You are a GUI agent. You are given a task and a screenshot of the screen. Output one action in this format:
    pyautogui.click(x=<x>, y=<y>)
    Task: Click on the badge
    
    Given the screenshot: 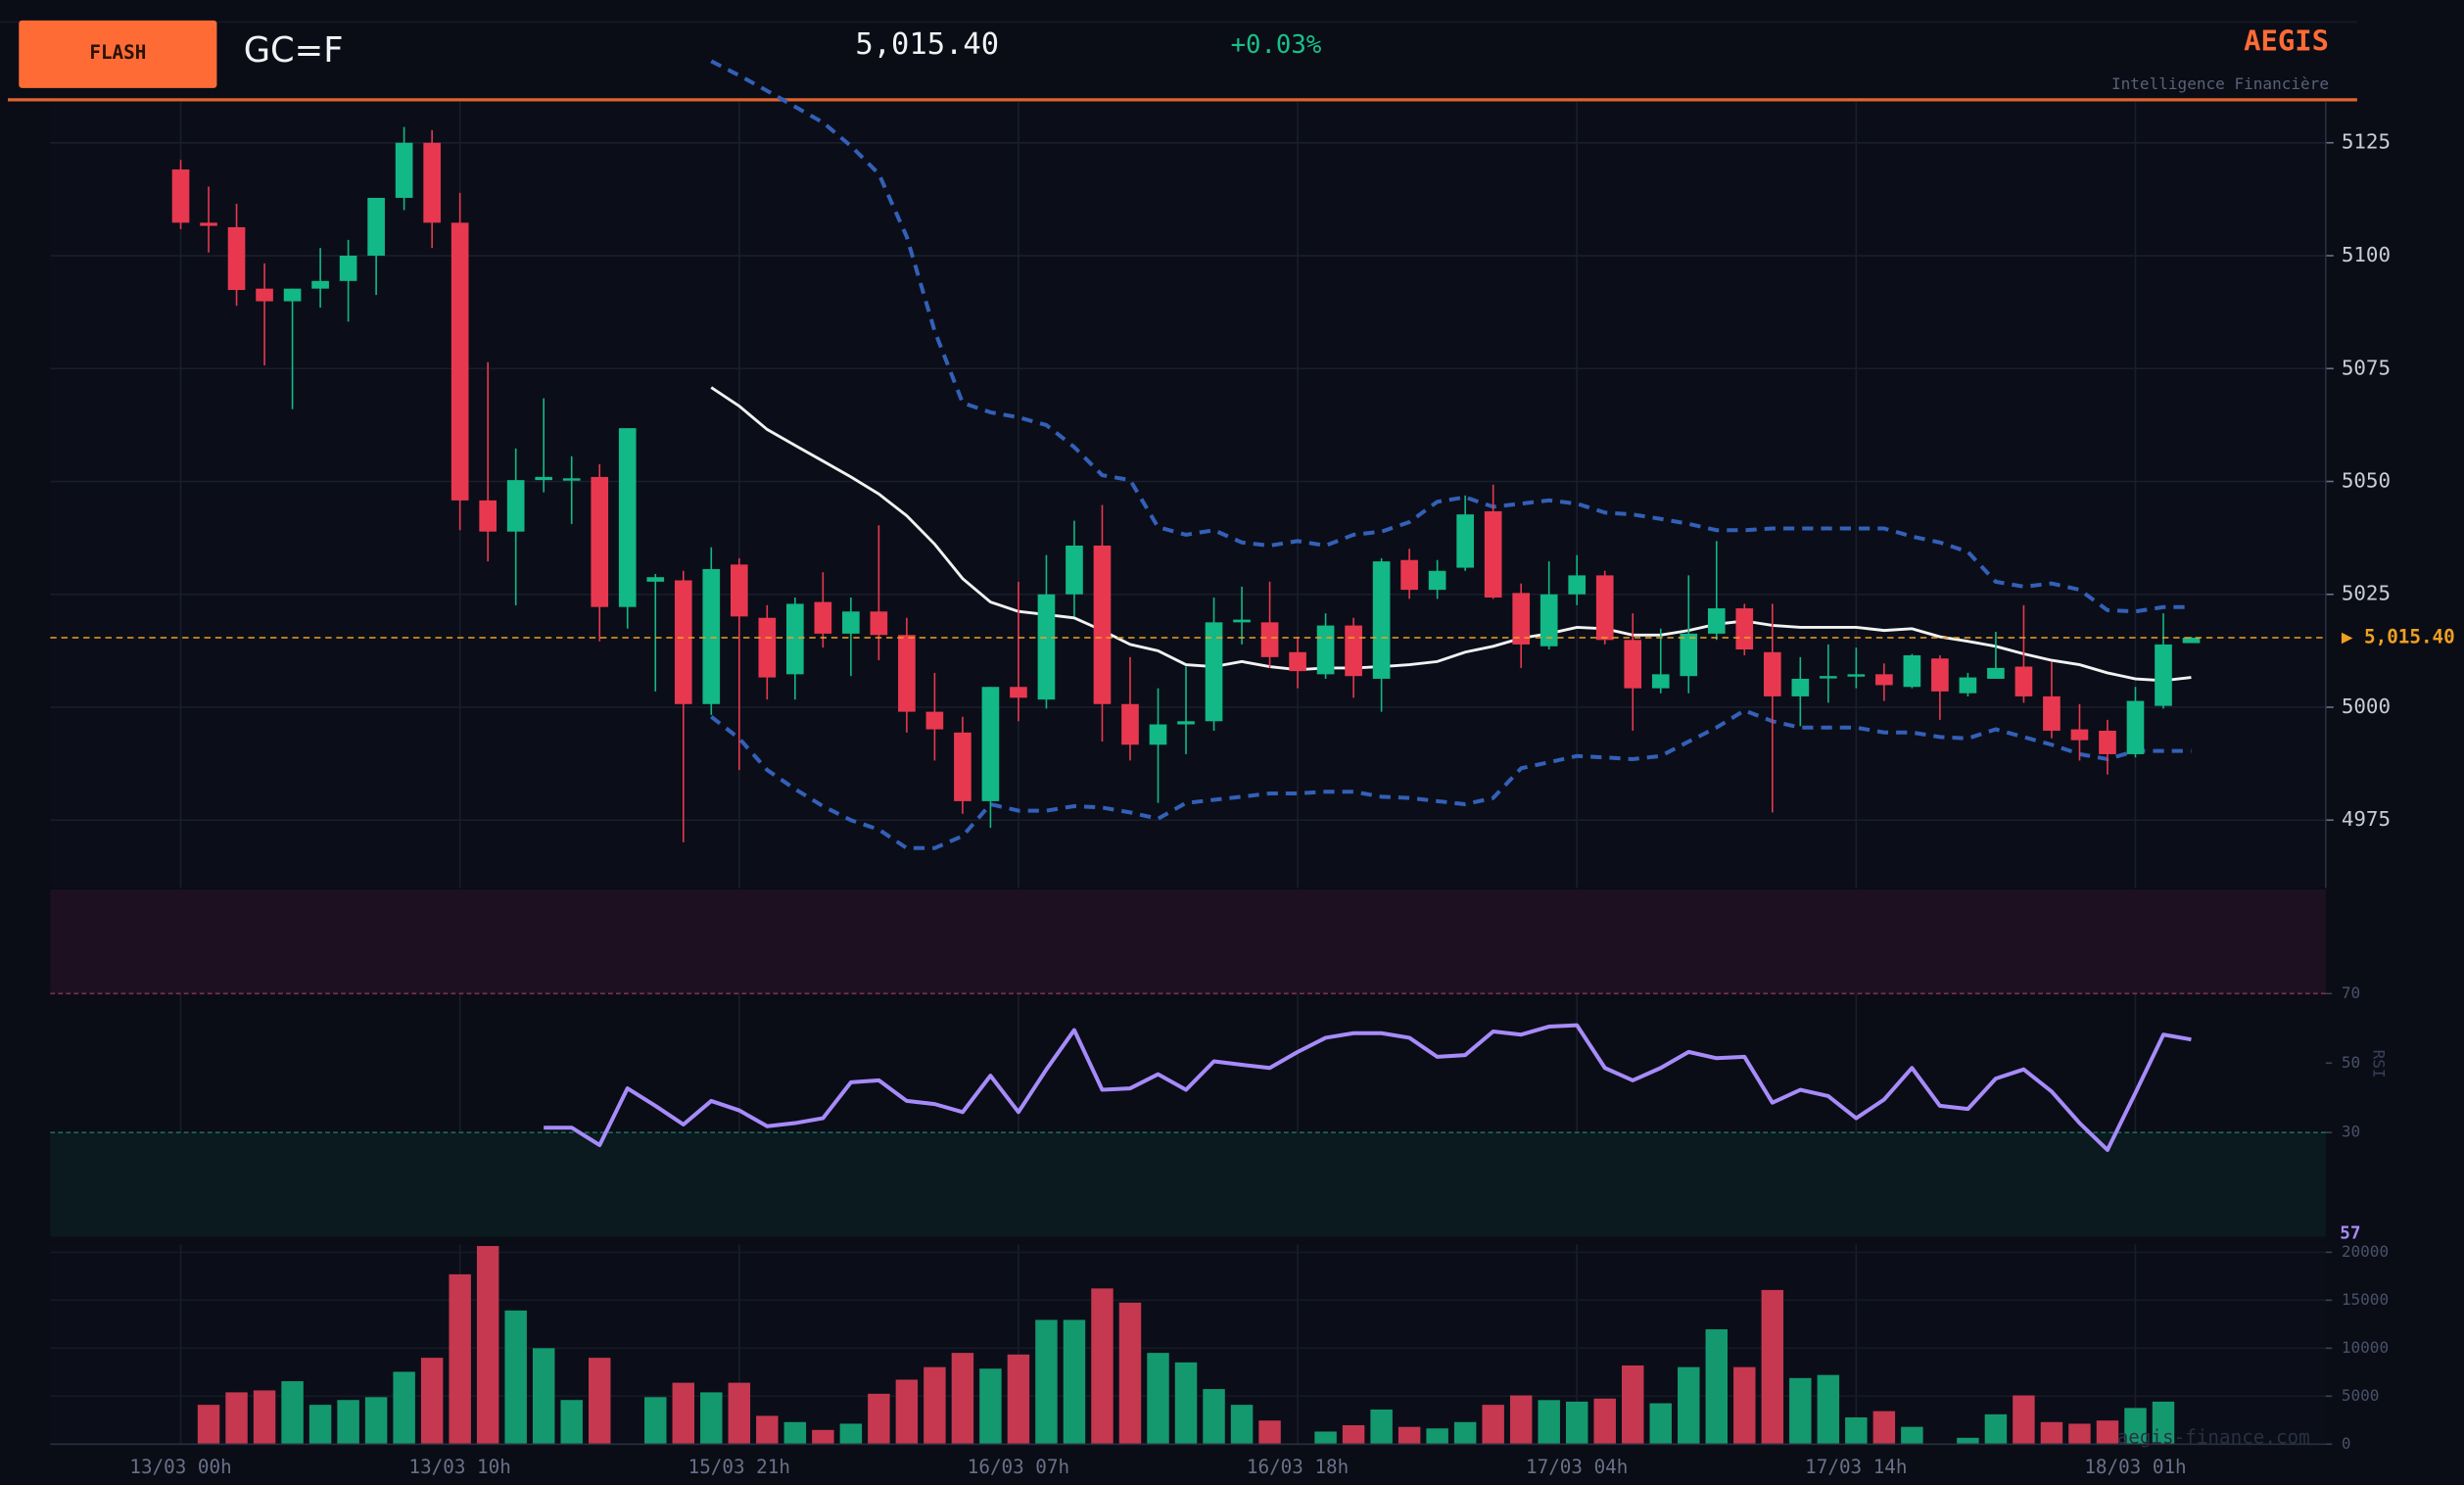 What is the action you would take?
    pyautogui.click(x=118, y=54)
    